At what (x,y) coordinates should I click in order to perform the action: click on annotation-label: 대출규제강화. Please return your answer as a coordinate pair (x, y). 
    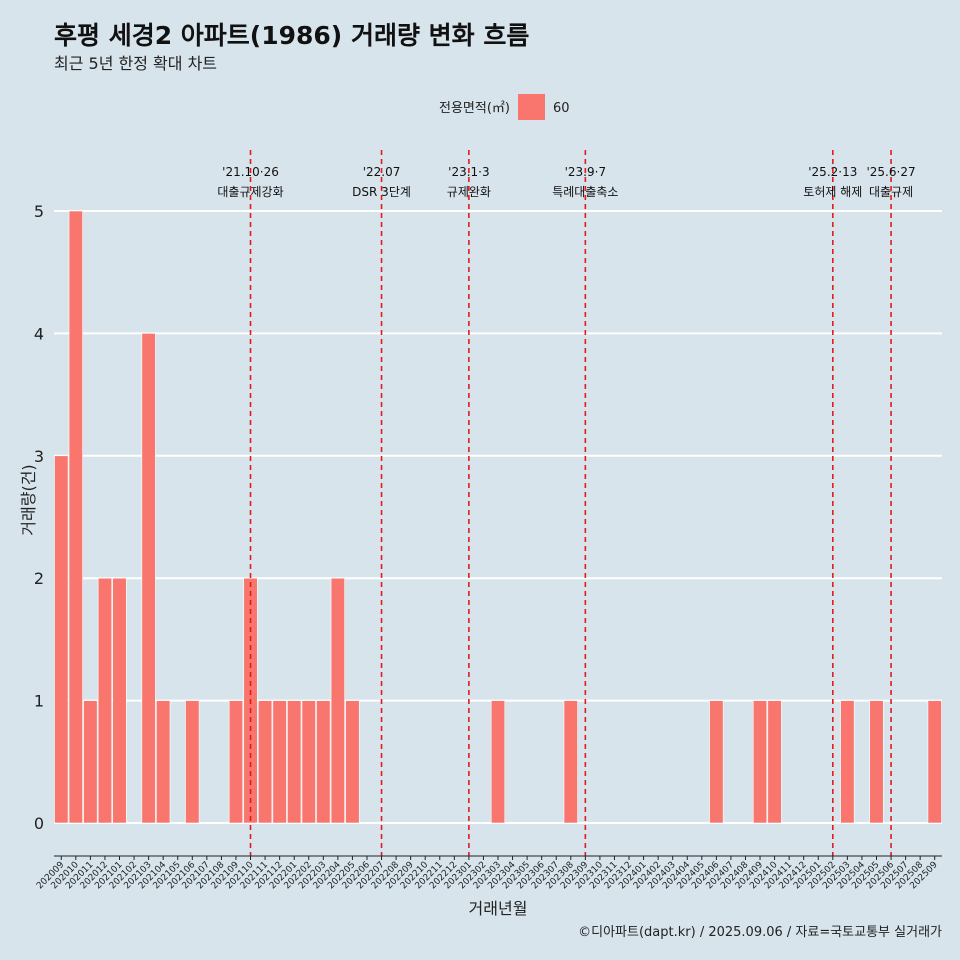
    Looking at the image, I should click on (250, 192).